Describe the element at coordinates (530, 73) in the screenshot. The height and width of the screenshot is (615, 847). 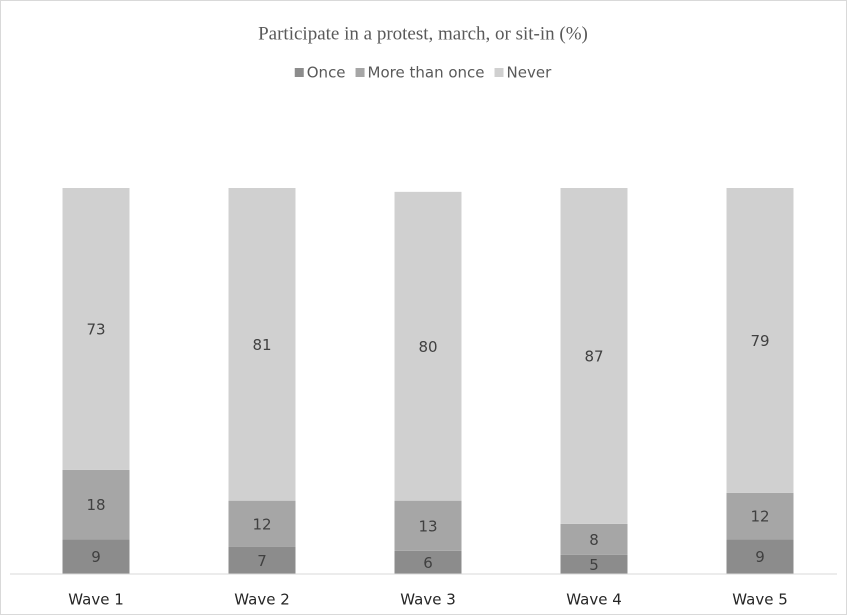
I see `legend-label: Never` at that location.